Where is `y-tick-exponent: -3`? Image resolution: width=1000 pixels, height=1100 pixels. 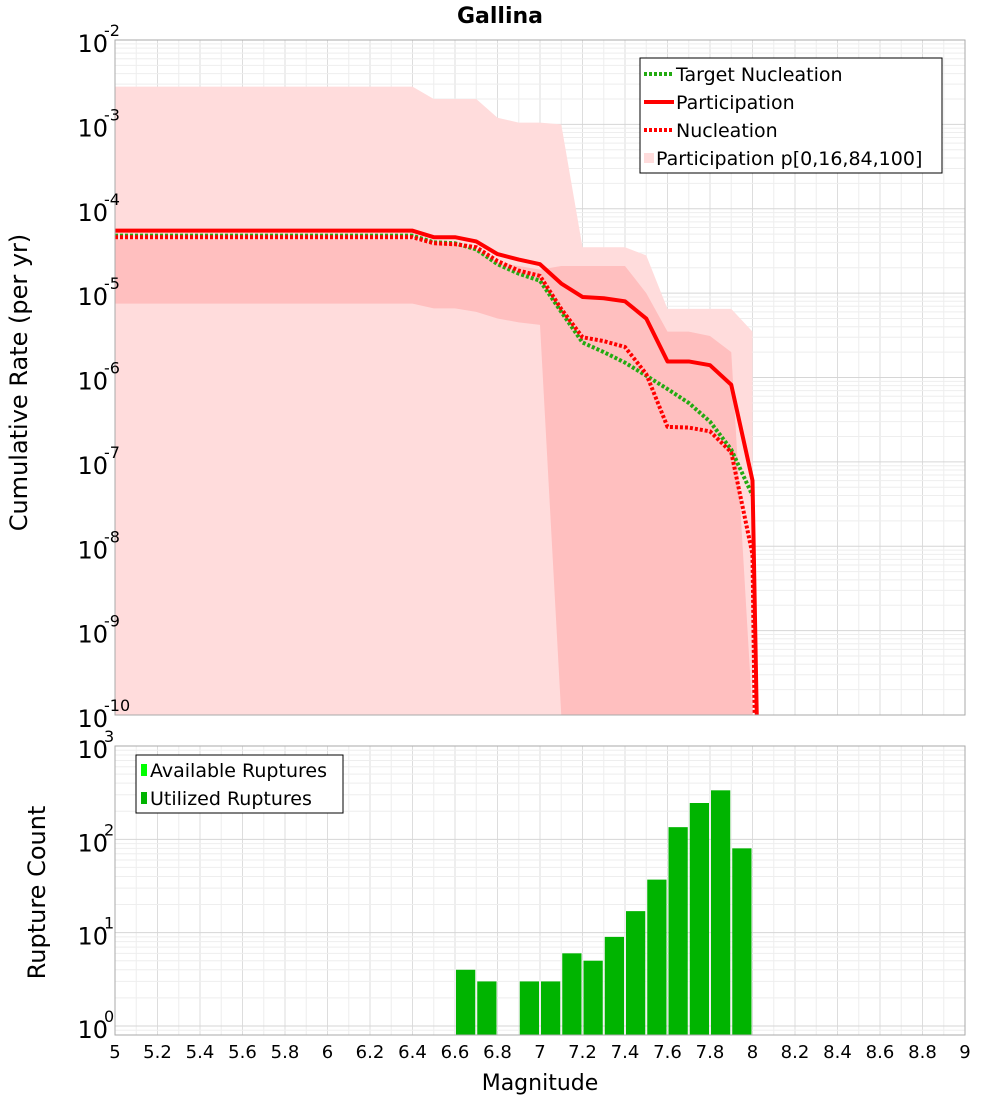 y-tick-exponent: -3 is located at coordinates (112, 114).